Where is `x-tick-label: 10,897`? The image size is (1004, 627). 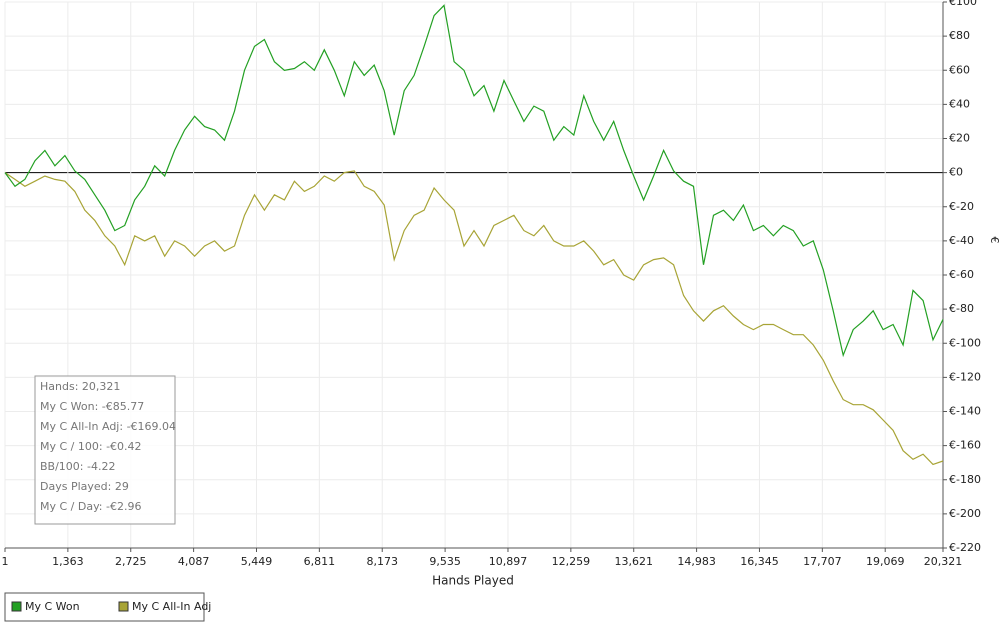 x-tick-label: 10,897 is located at coordinates (508, 561).